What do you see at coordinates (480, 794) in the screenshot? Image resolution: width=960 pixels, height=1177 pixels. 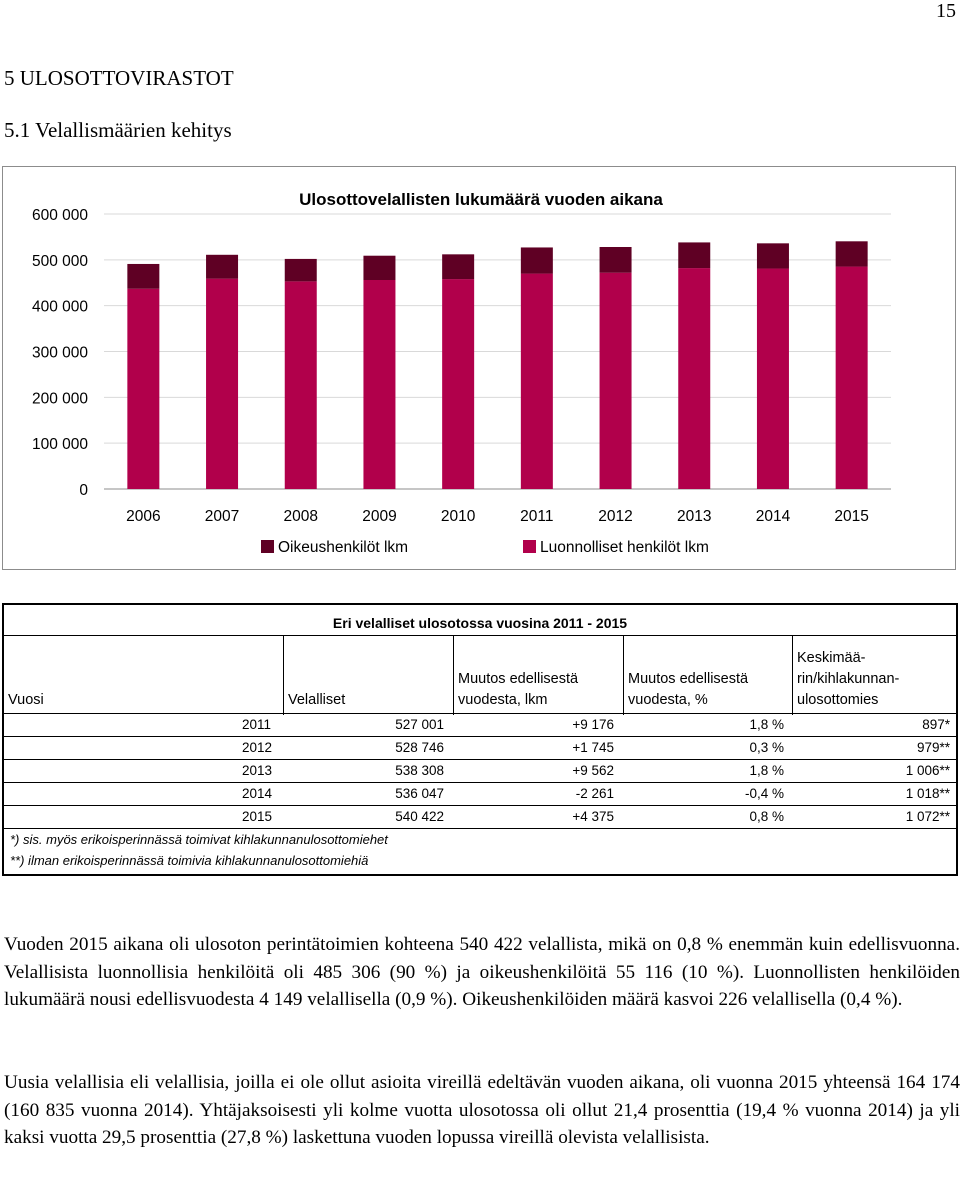 I see `table-row: 2014 536 047 -2 261 -0,4 % 1 018**` at bounding box center [480, 794].